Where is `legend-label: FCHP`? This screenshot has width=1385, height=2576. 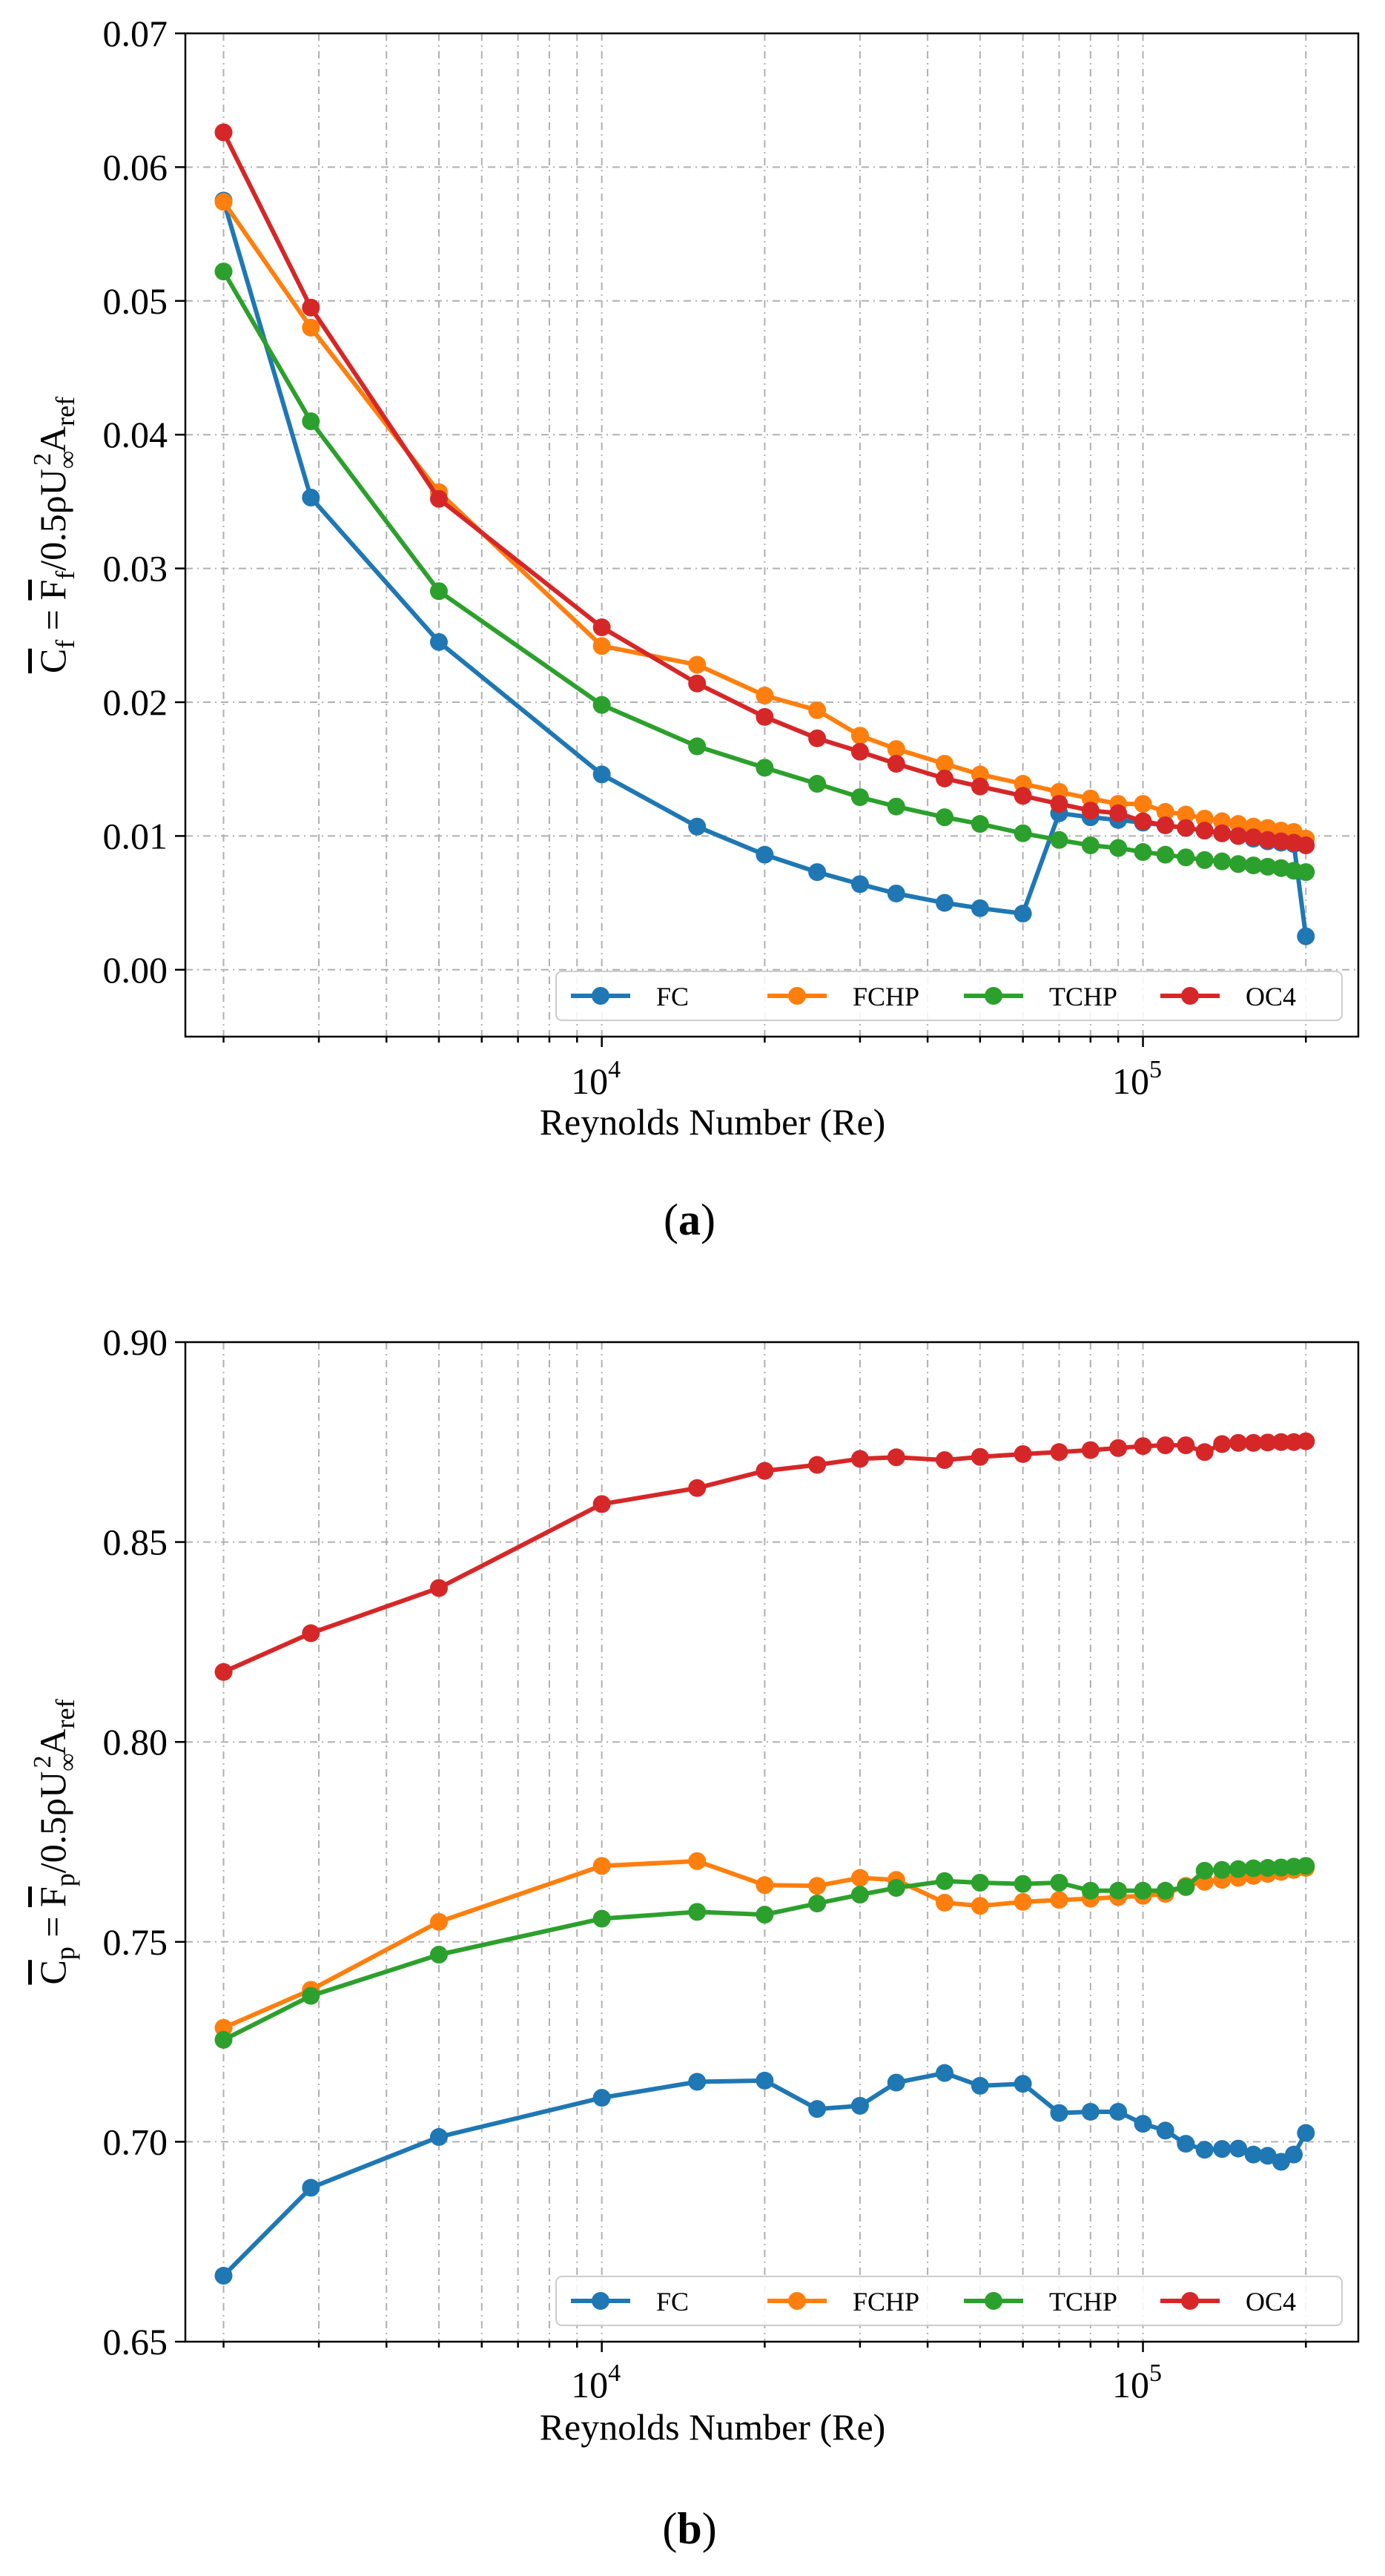 legend-label: FCHP is located at coordinates (886, 2301).